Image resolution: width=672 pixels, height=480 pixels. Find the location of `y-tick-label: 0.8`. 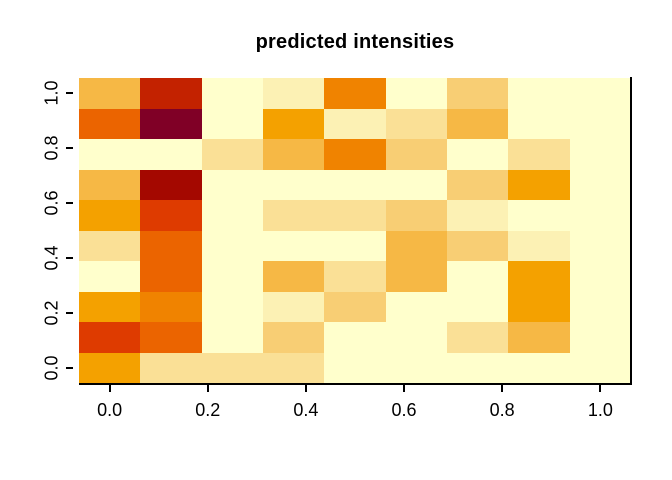

y-tick-label: 0.8 is located at coordinates (51, 148).